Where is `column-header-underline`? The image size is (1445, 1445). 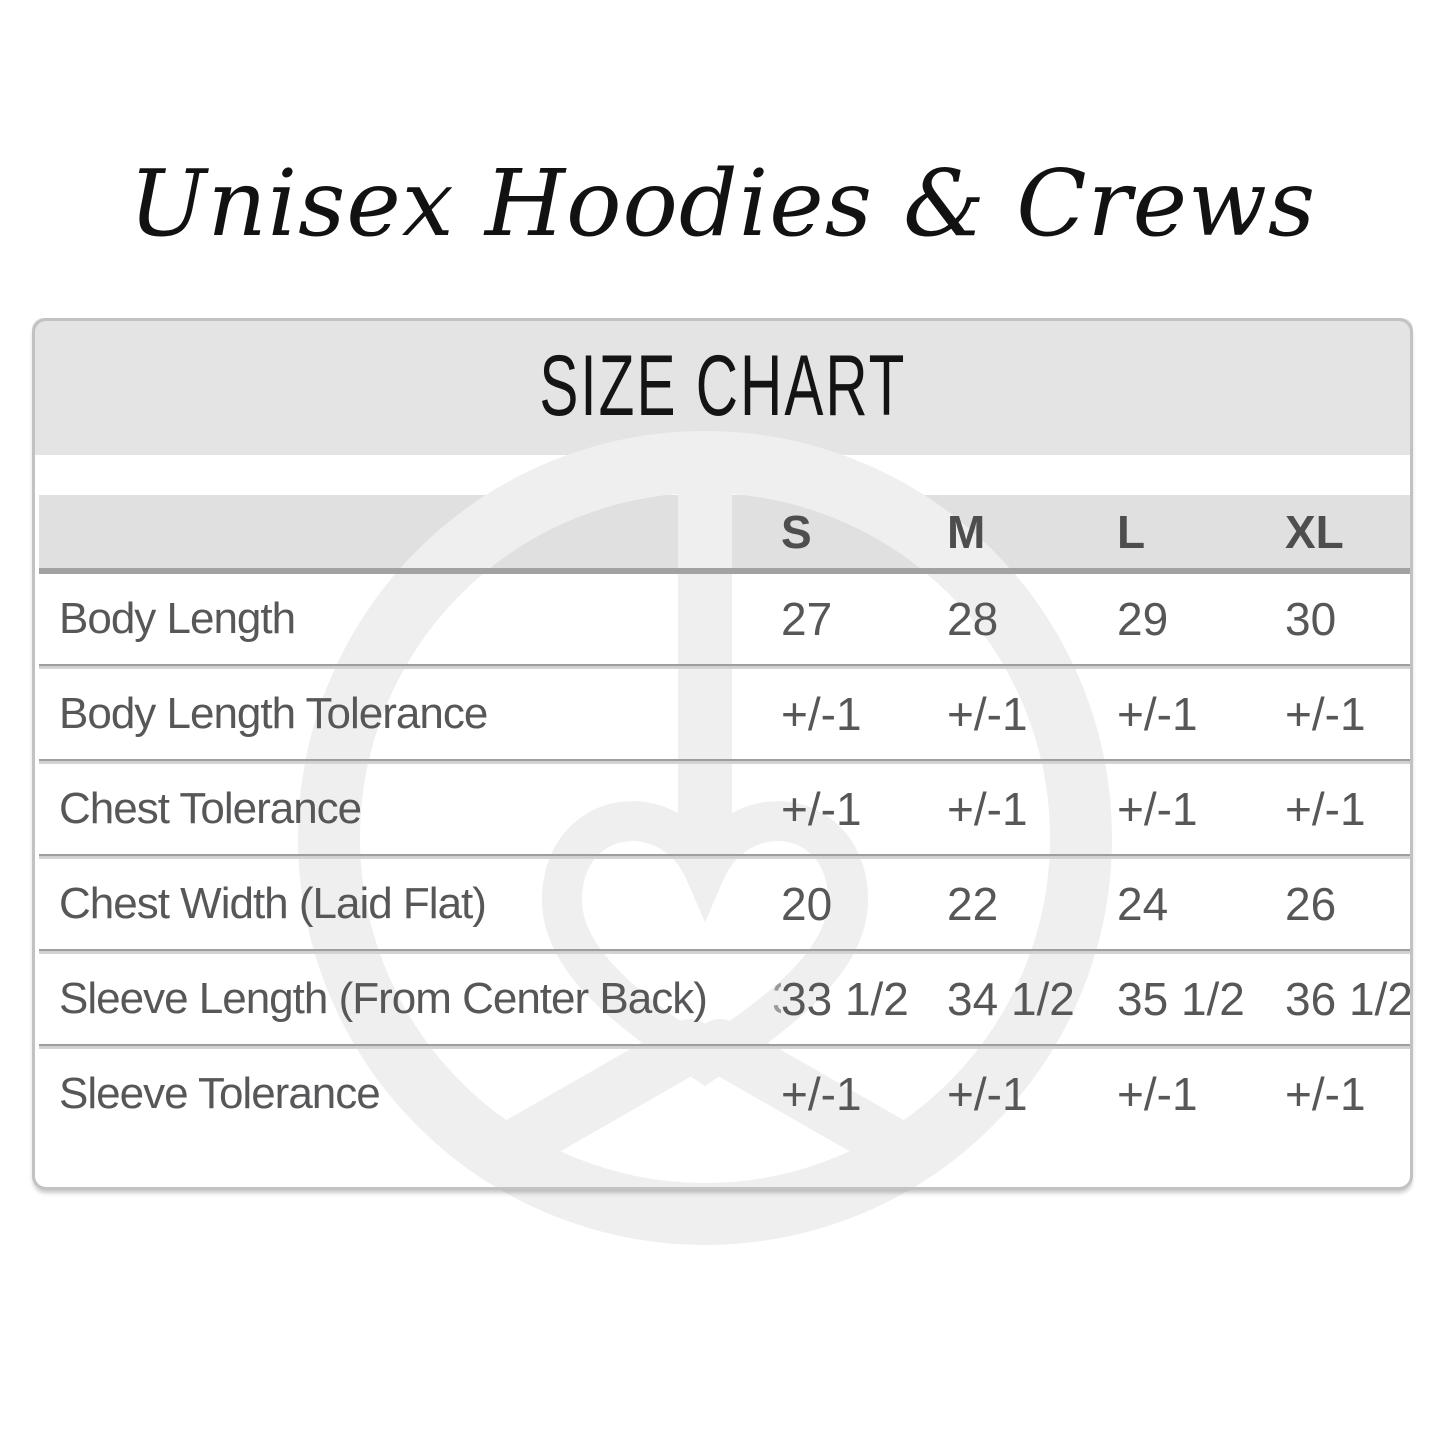
column-header-underline is located at coordinates (726, 571).